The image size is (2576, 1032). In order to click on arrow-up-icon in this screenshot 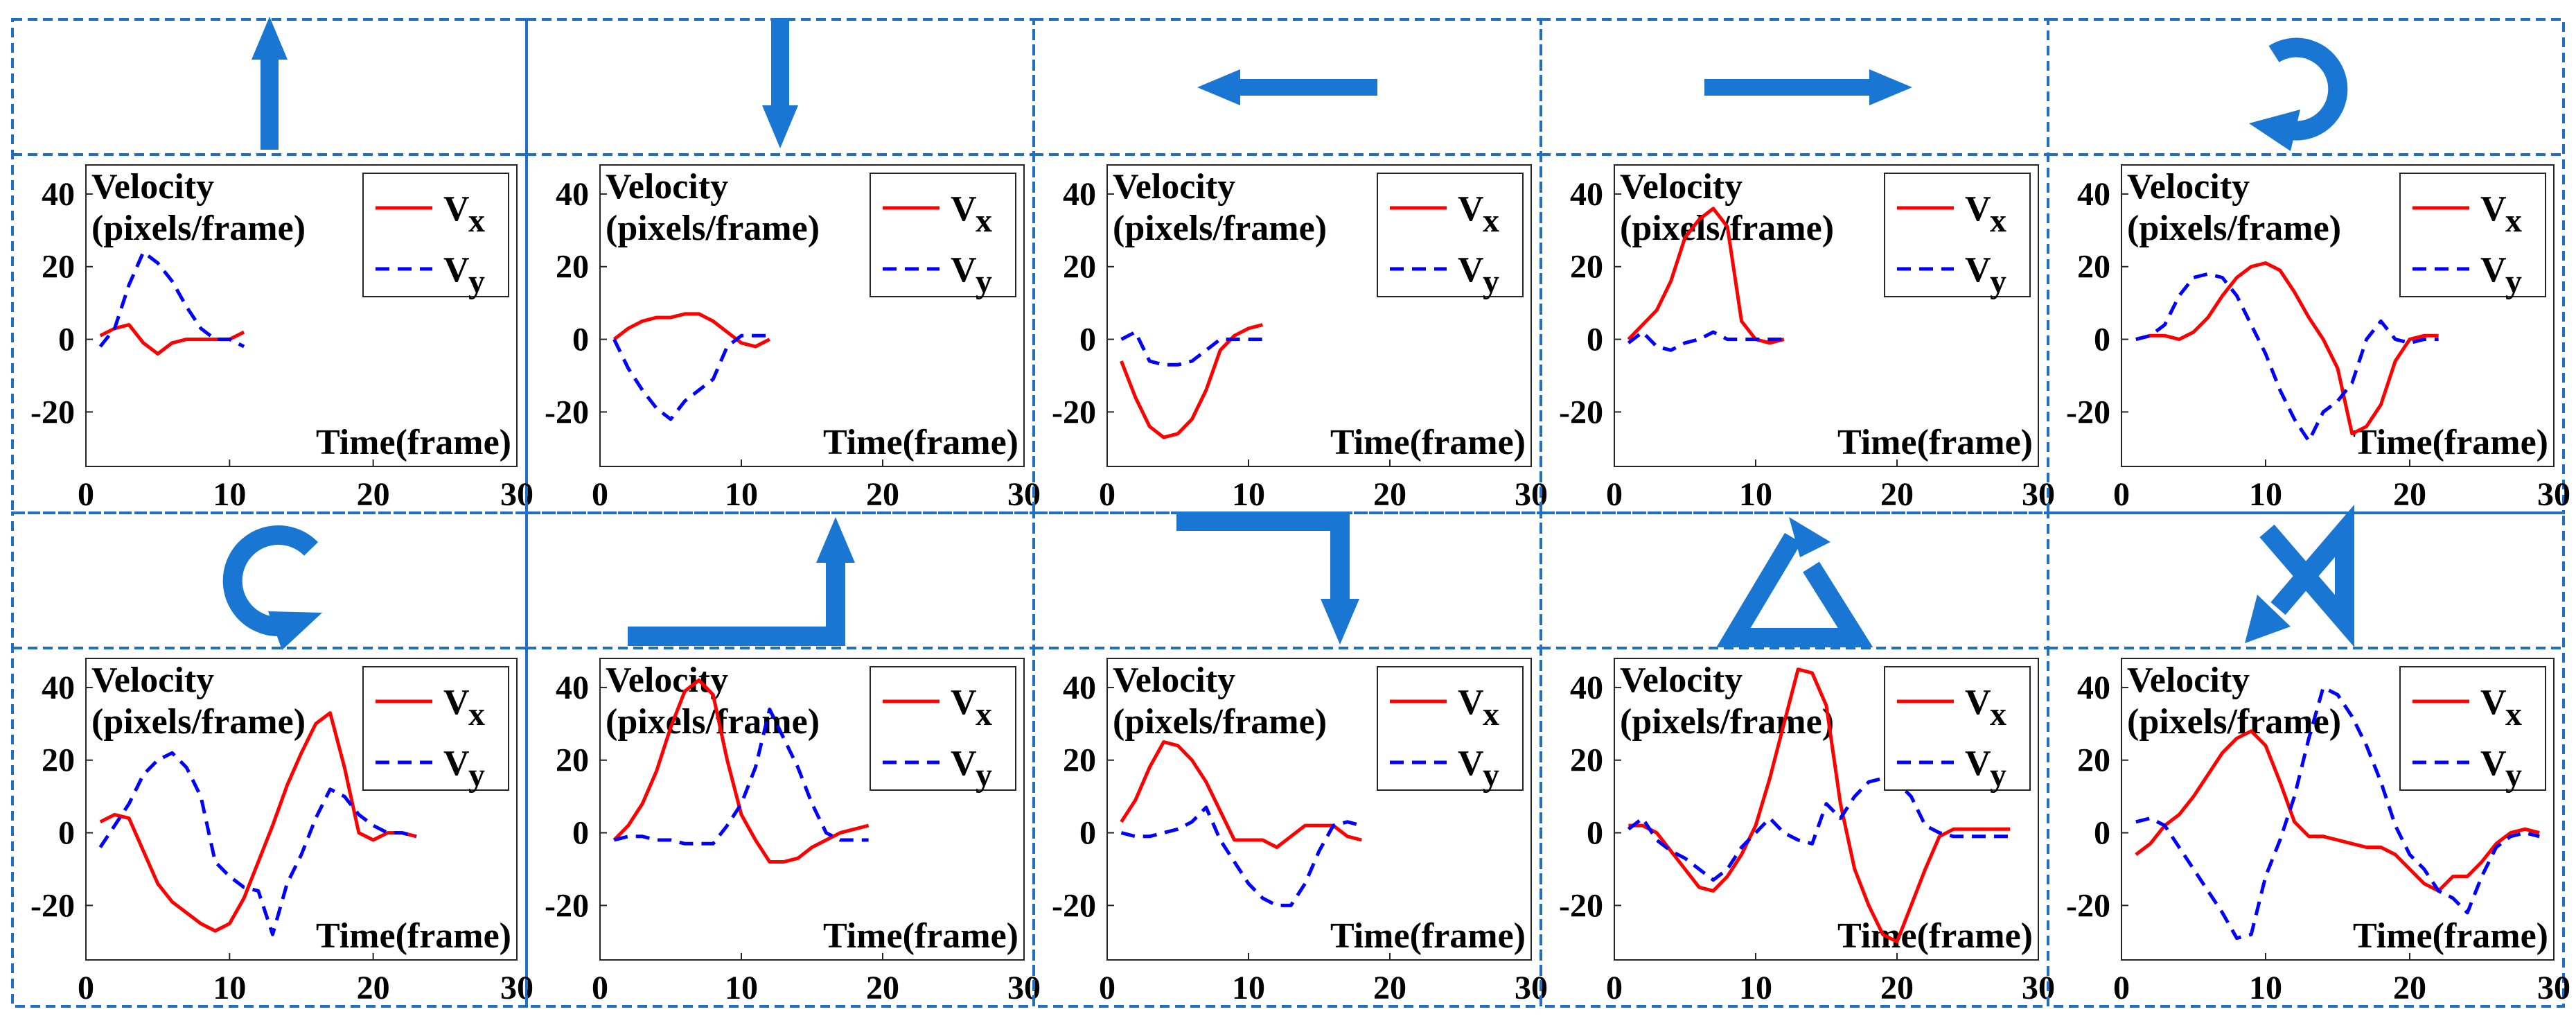, I will do `click(270, 83)`.